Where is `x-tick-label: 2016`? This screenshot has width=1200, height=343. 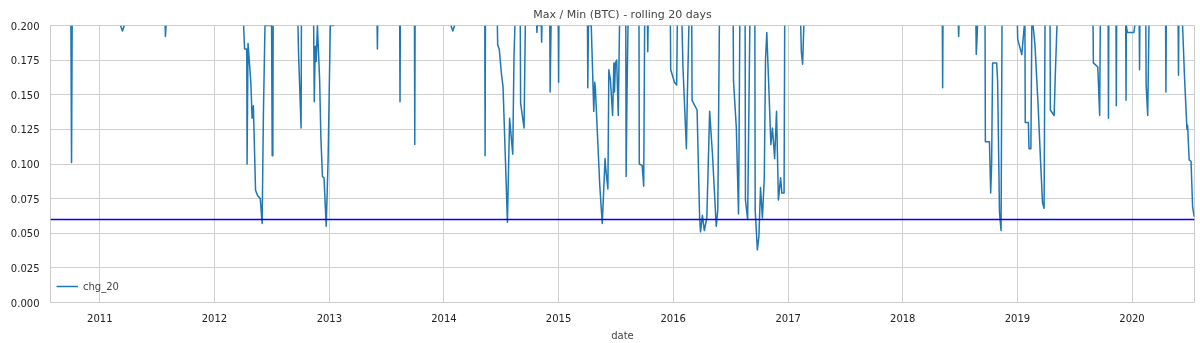
x-tick-label: 2016 is located at coordinates (673, 318).